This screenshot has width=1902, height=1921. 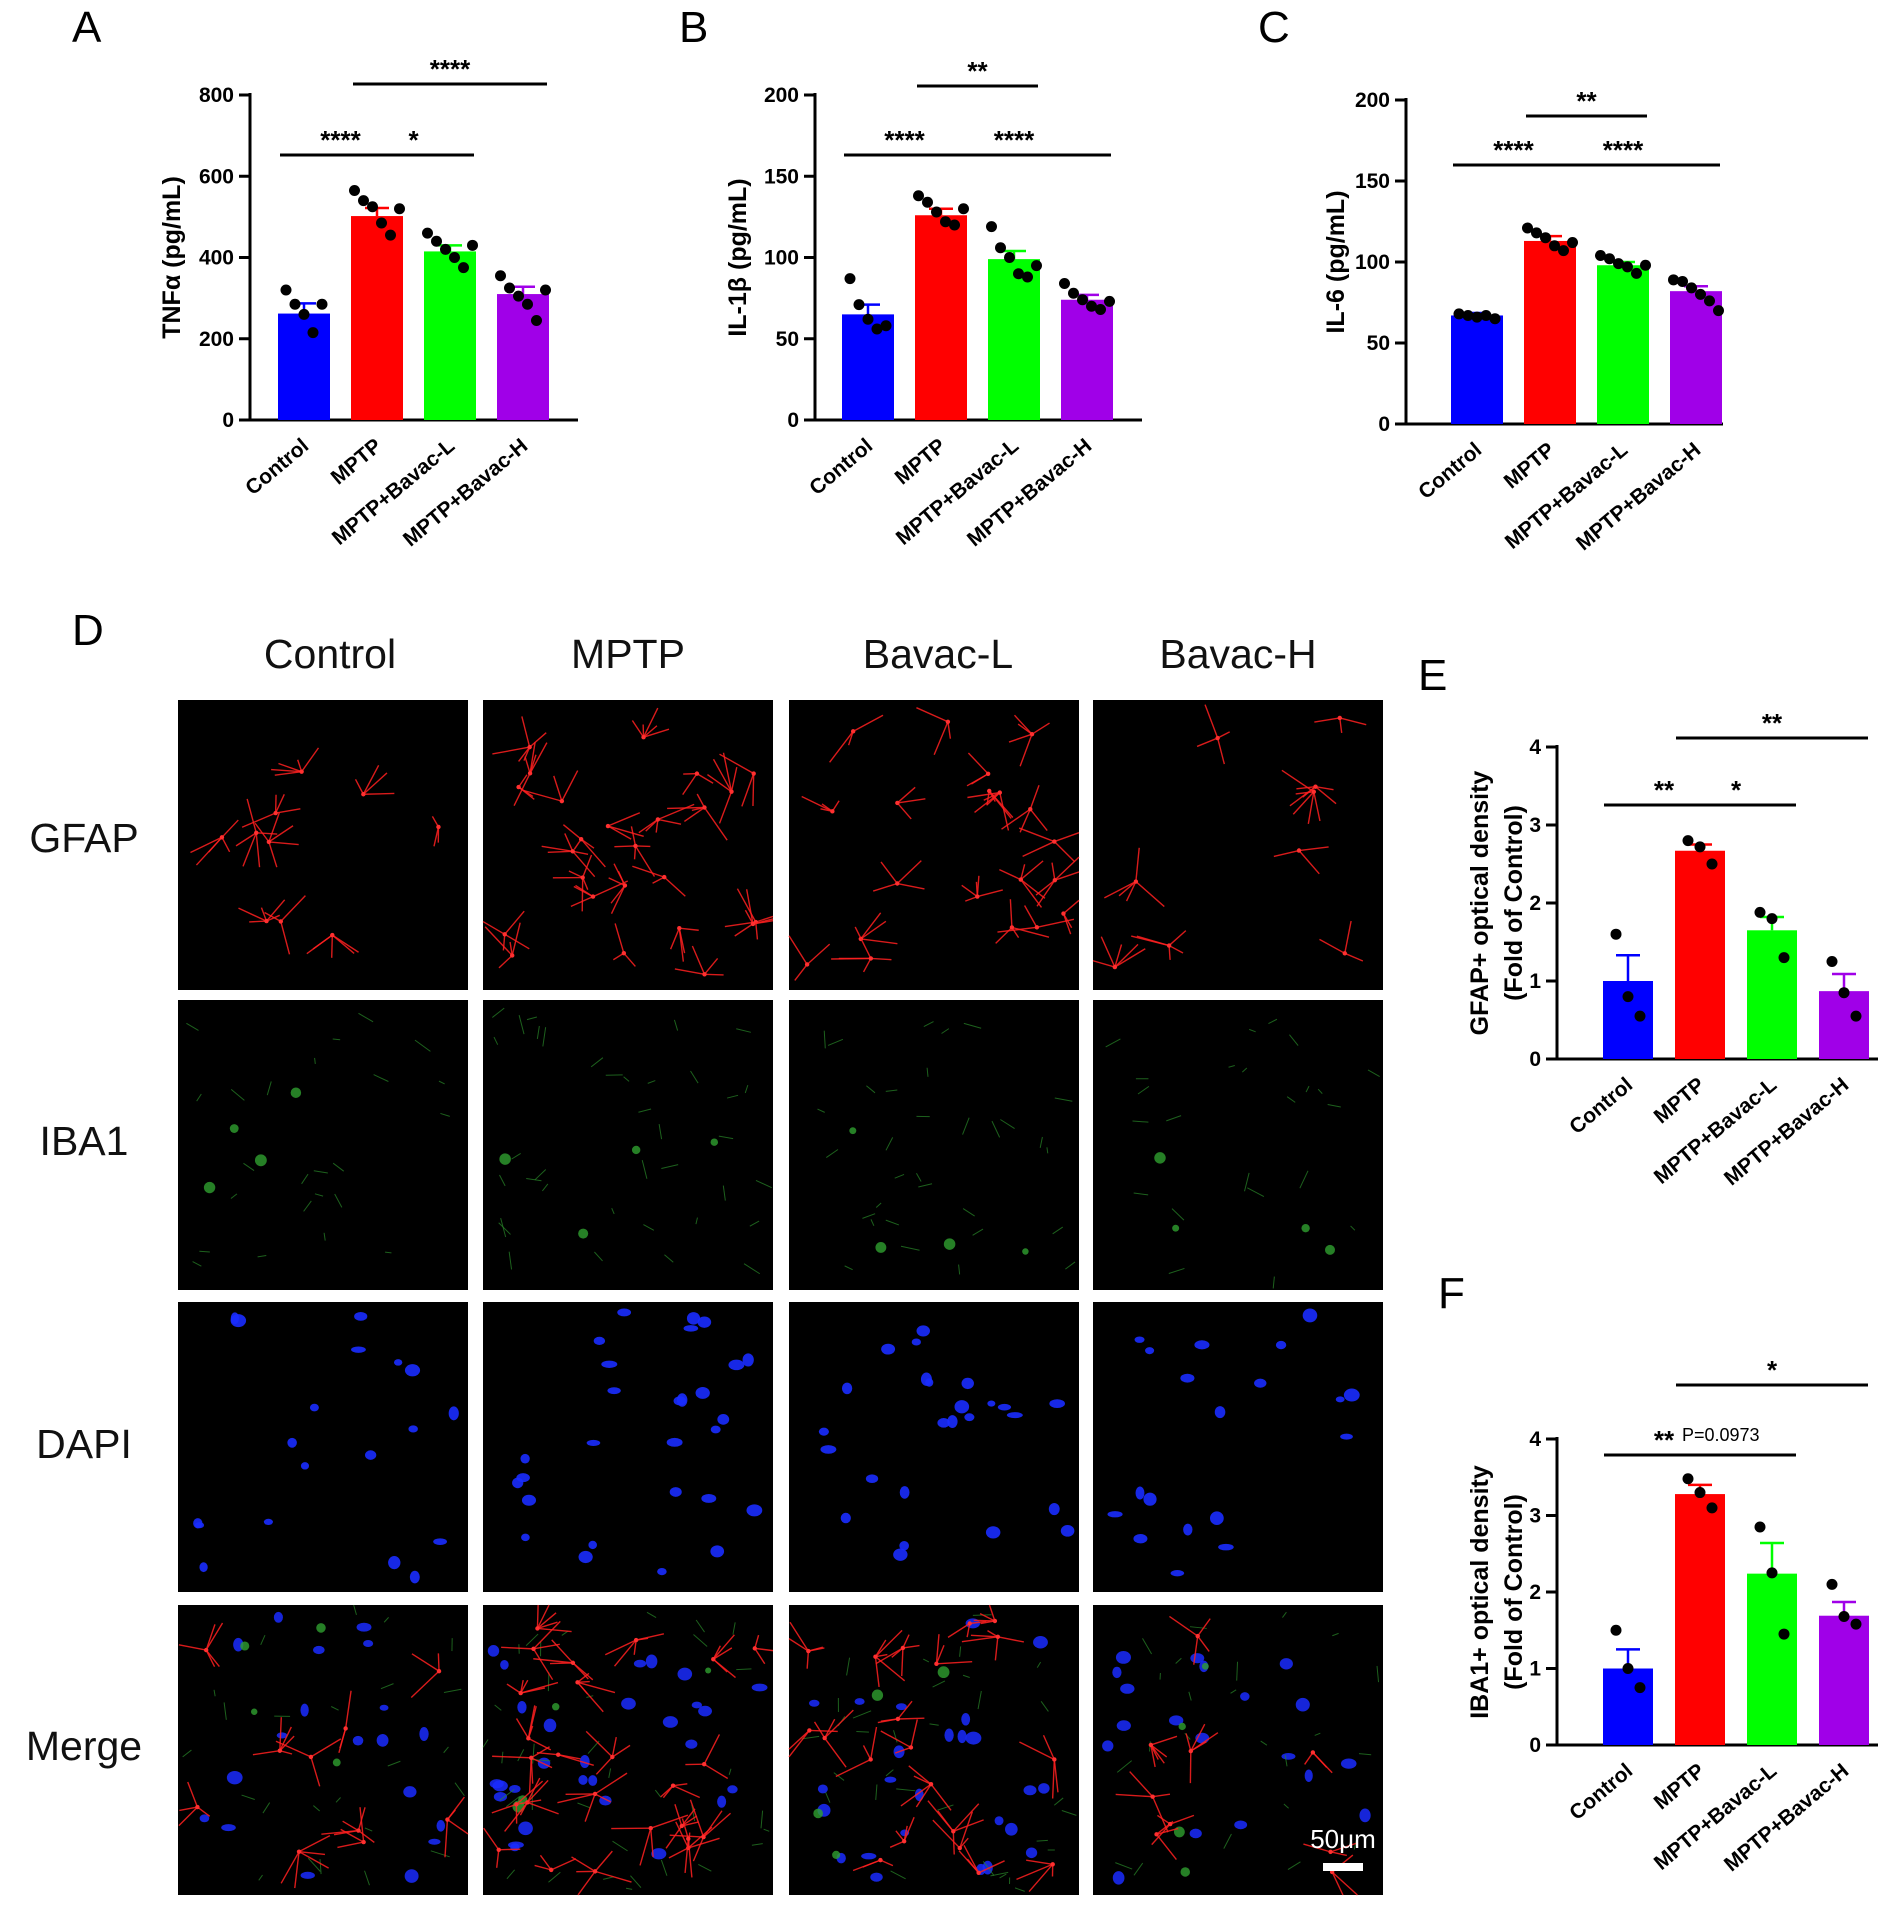 I want to click on y-tick-label: 100, so click(x=1372, y=262).